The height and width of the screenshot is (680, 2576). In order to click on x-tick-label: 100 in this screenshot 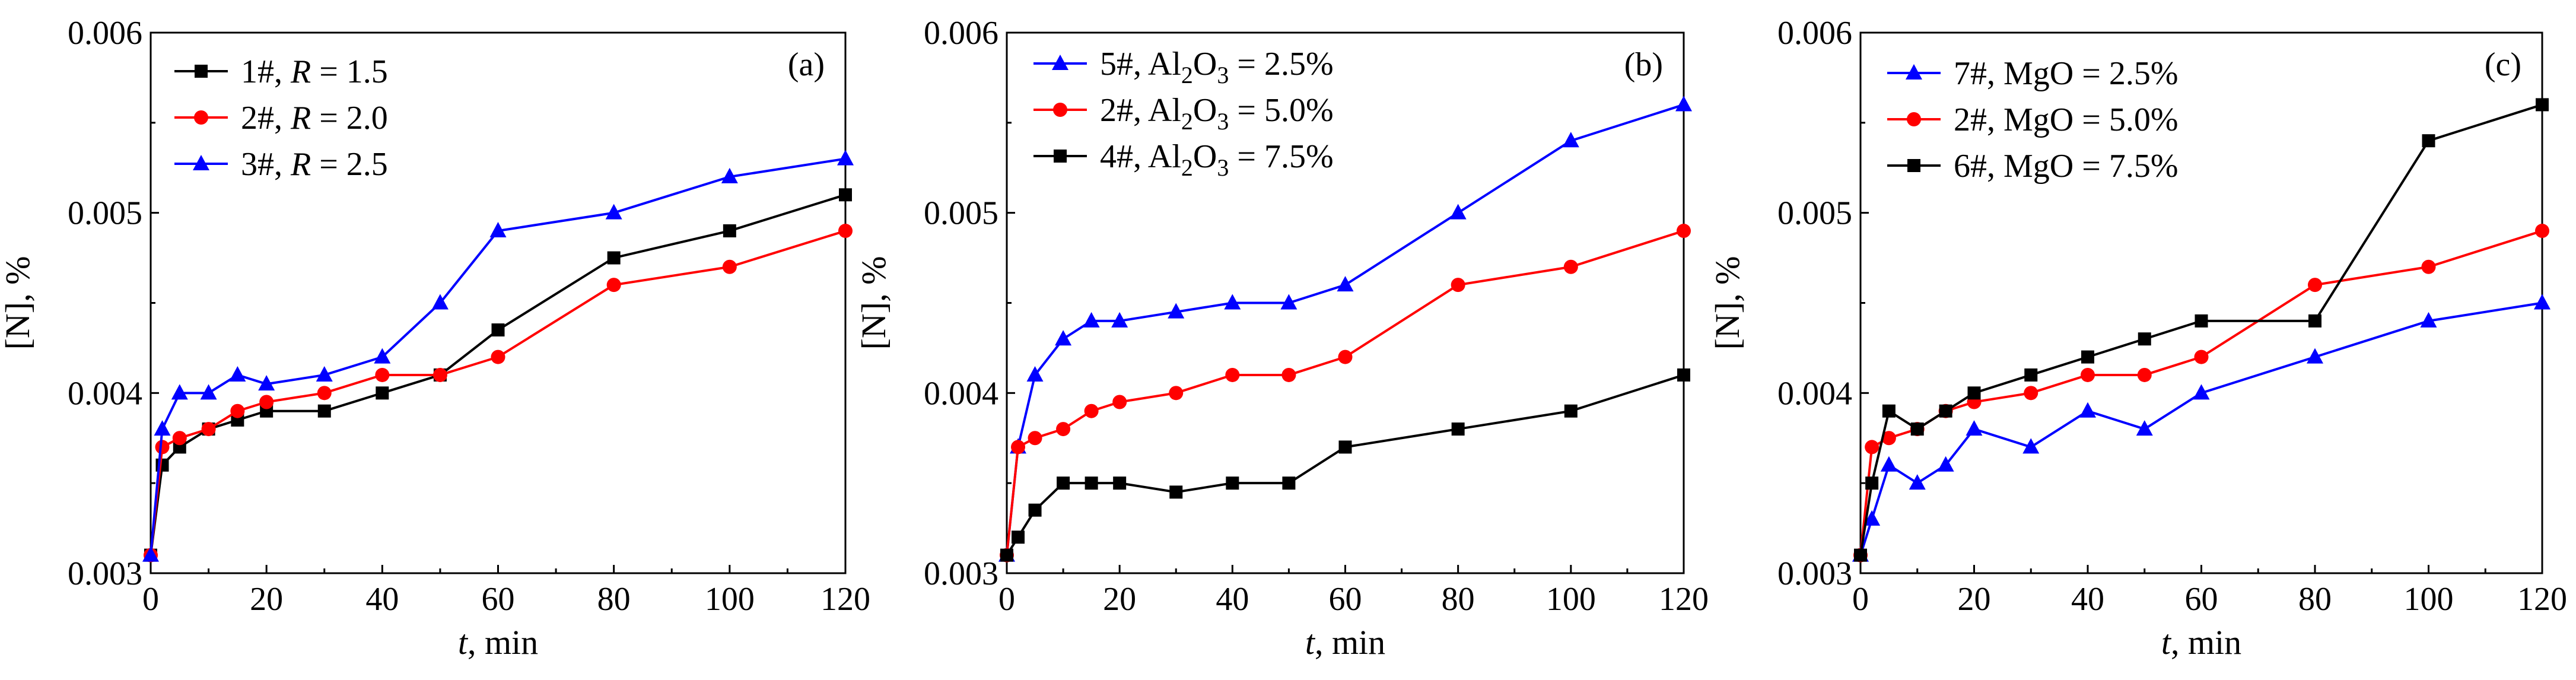, I will do `click(730, 599)`.